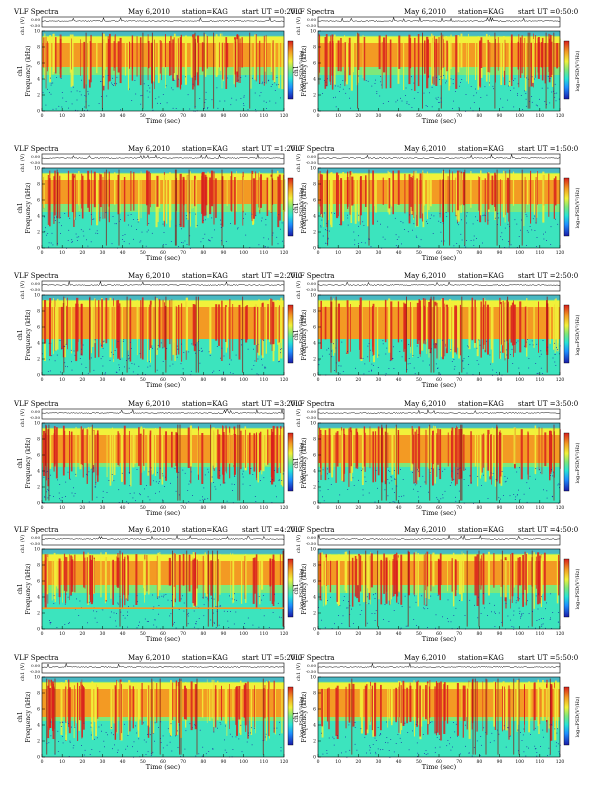 The height and width of the screenshot is (796, 612). Describe the element at coordinates (38, 217) in the screenshot. I see `freq-tick-label: 4` at that location.